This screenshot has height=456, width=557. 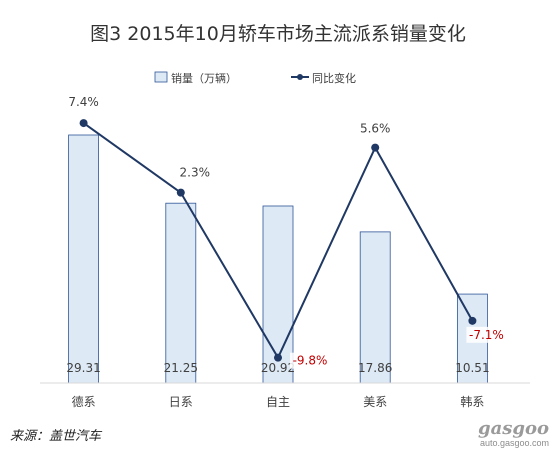 What do you see at coordinates (83, 368) in the screenshot?
I see `bar-value-label: 29.31` at bounding box center [83, 368].